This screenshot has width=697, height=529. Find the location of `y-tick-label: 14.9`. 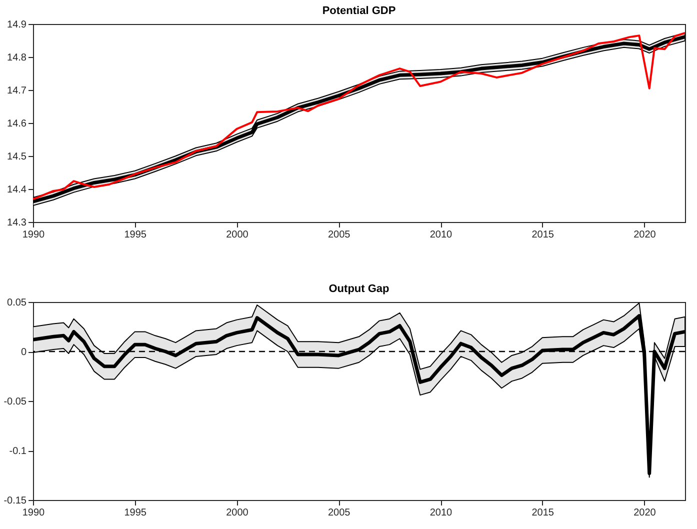

y-tick-label: 14.9 is located at coordinates (17, 25).